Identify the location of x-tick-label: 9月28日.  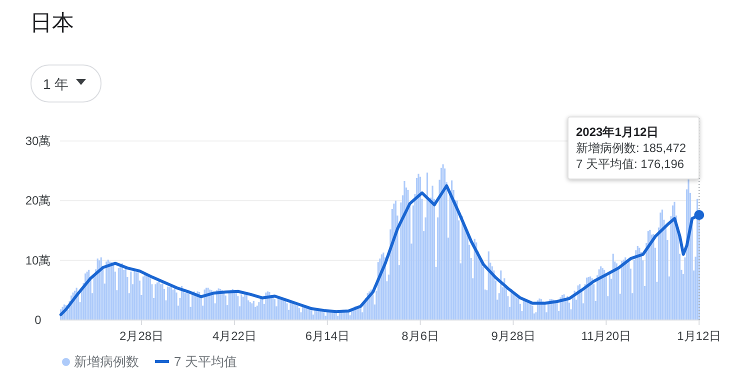
(513, 336).